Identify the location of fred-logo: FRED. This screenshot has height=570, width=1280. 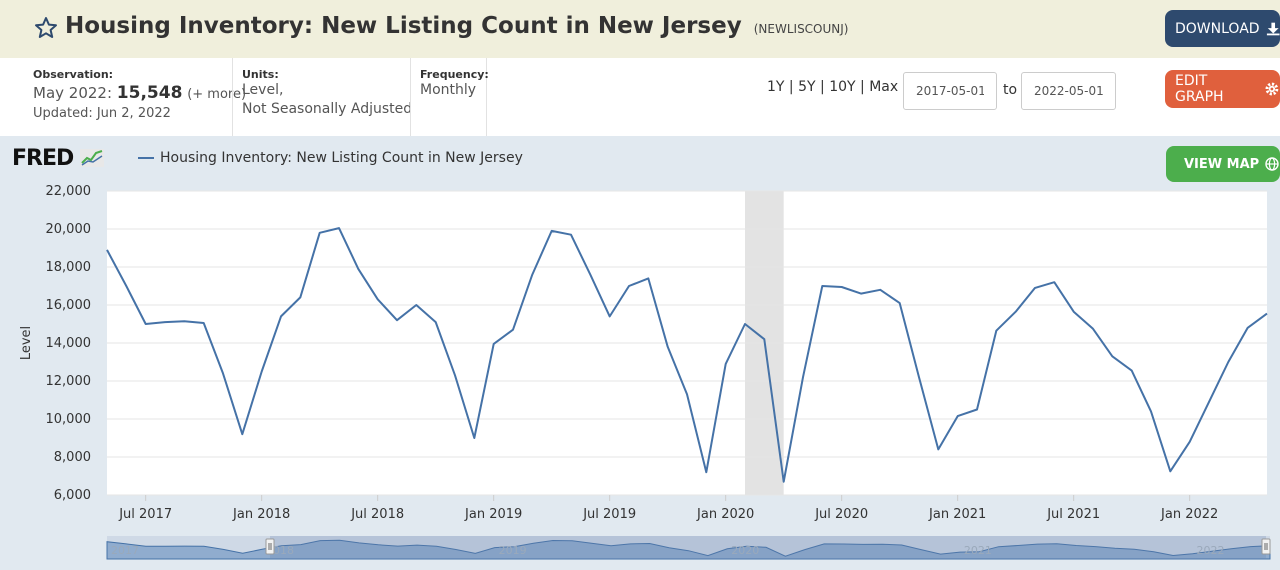
(58, 158).